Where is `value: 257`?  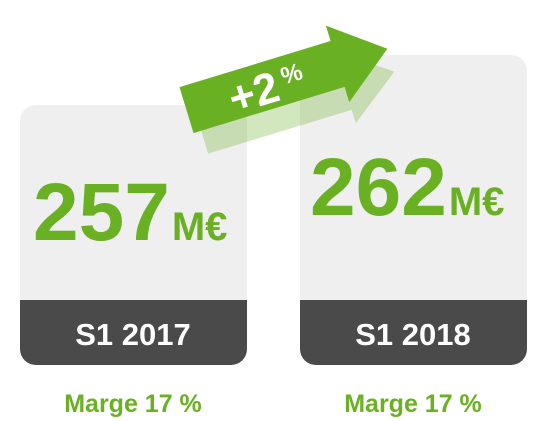
value: 257 is located at coordinates (101, 212).